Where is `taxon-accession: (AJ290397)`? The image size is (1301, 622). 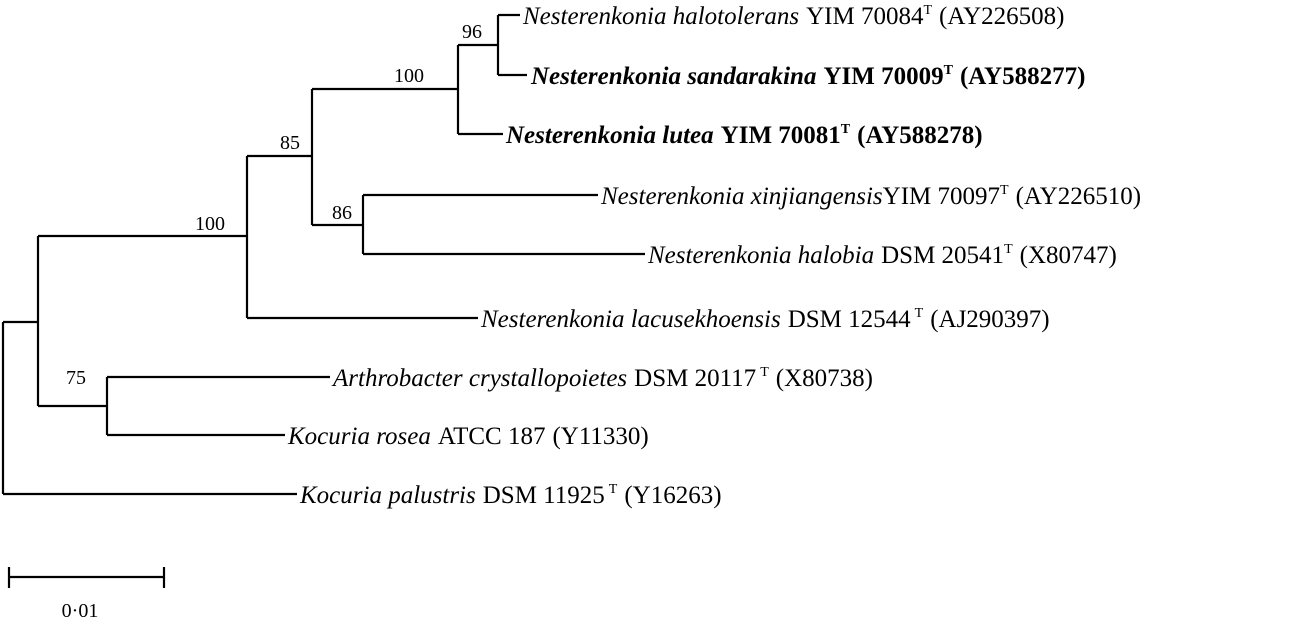
taxon-accession: (AJ290397) is located at coordinates (989, 319).